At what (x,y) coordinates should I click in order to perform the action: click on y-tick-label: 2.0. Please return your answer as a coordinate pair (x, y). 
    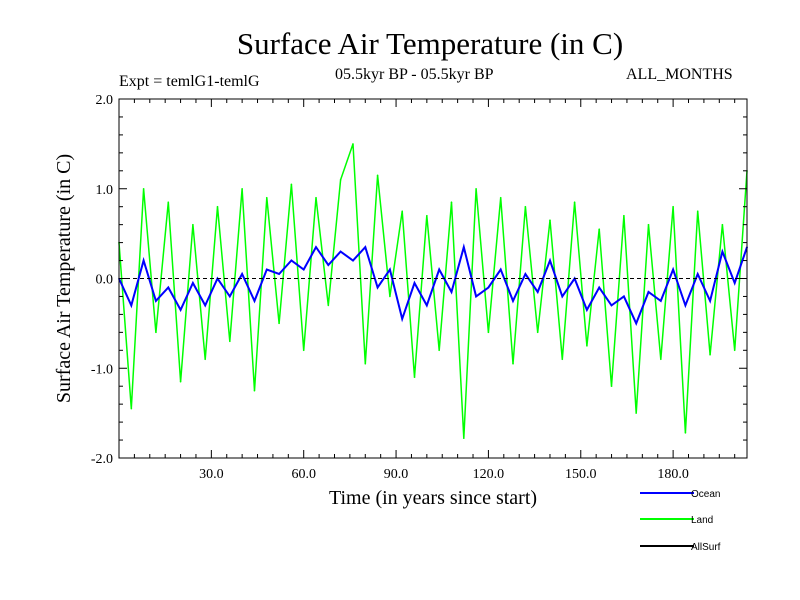
    Looking at the image, I should click on (105, 100).